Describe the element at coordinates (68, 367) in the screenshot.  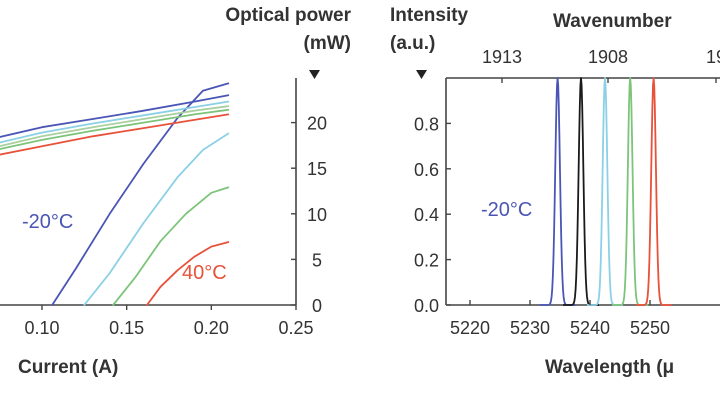
I see `left-x-axis-label: Current (A)` at that location.